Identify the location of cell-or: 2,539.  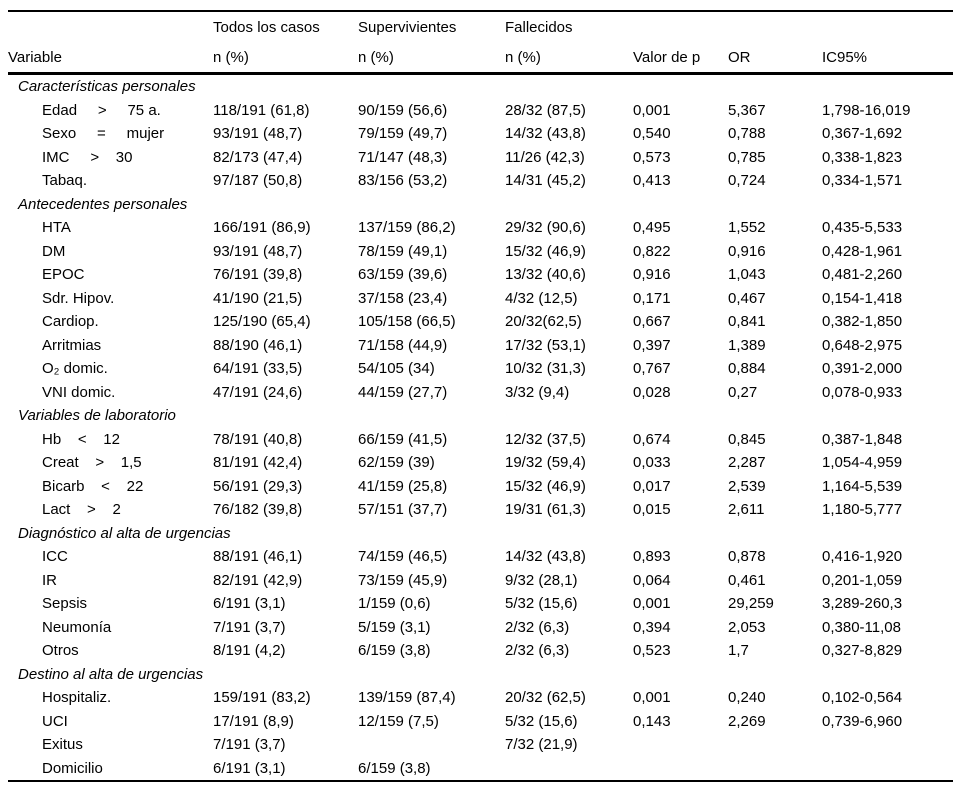
(747, 486).